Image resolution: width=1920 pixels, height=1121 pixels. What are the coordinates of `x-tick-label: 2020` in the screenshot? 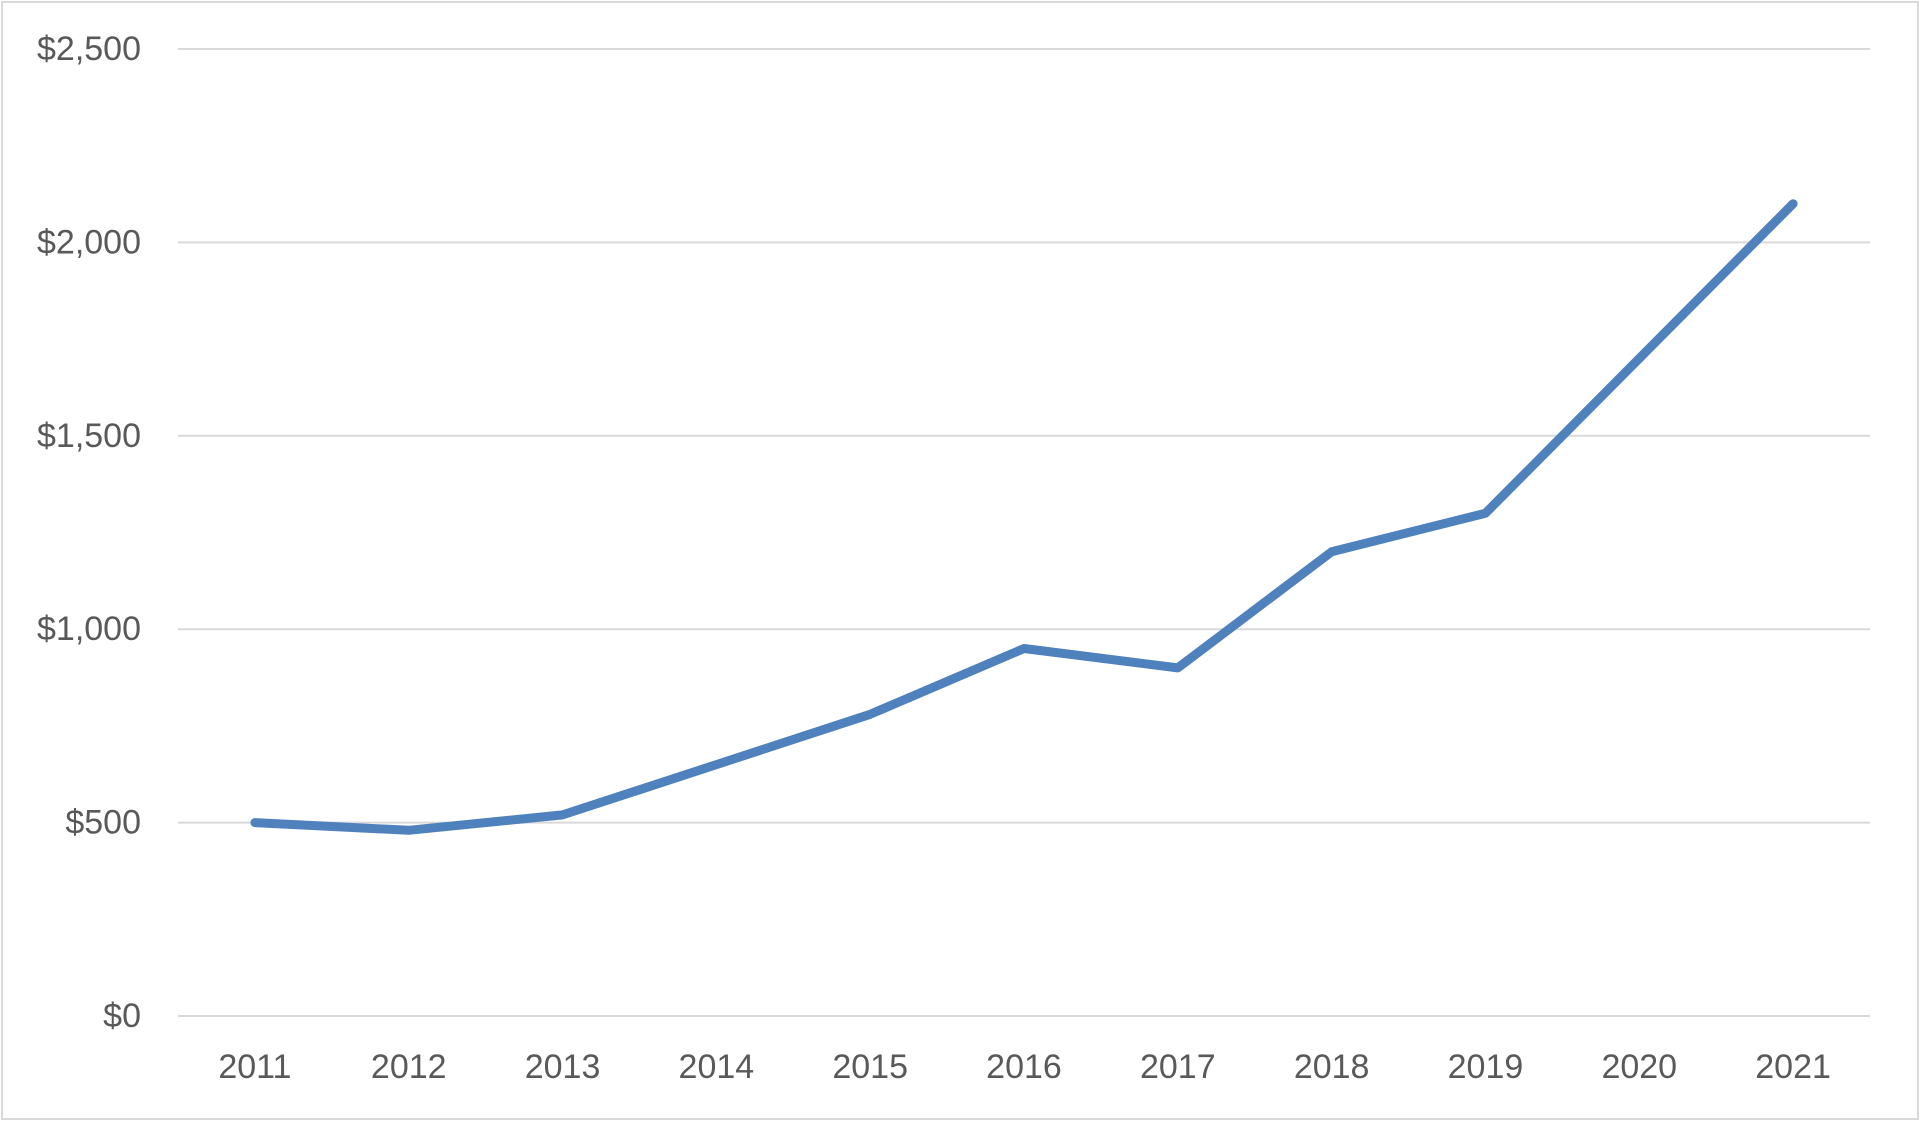 It's located at (1639, 1067).